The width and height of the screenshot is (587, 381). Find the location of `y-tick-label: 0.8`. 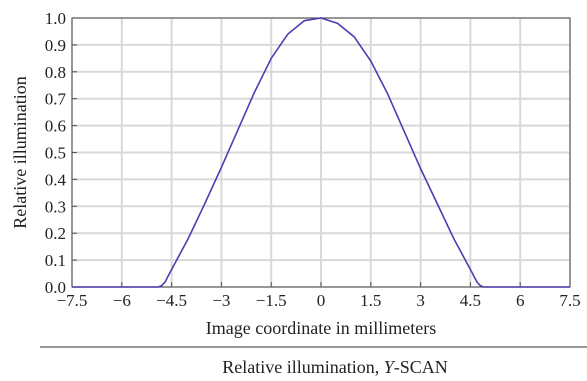

y-tick-label: 0.8 is located at coordinates (55, 72).